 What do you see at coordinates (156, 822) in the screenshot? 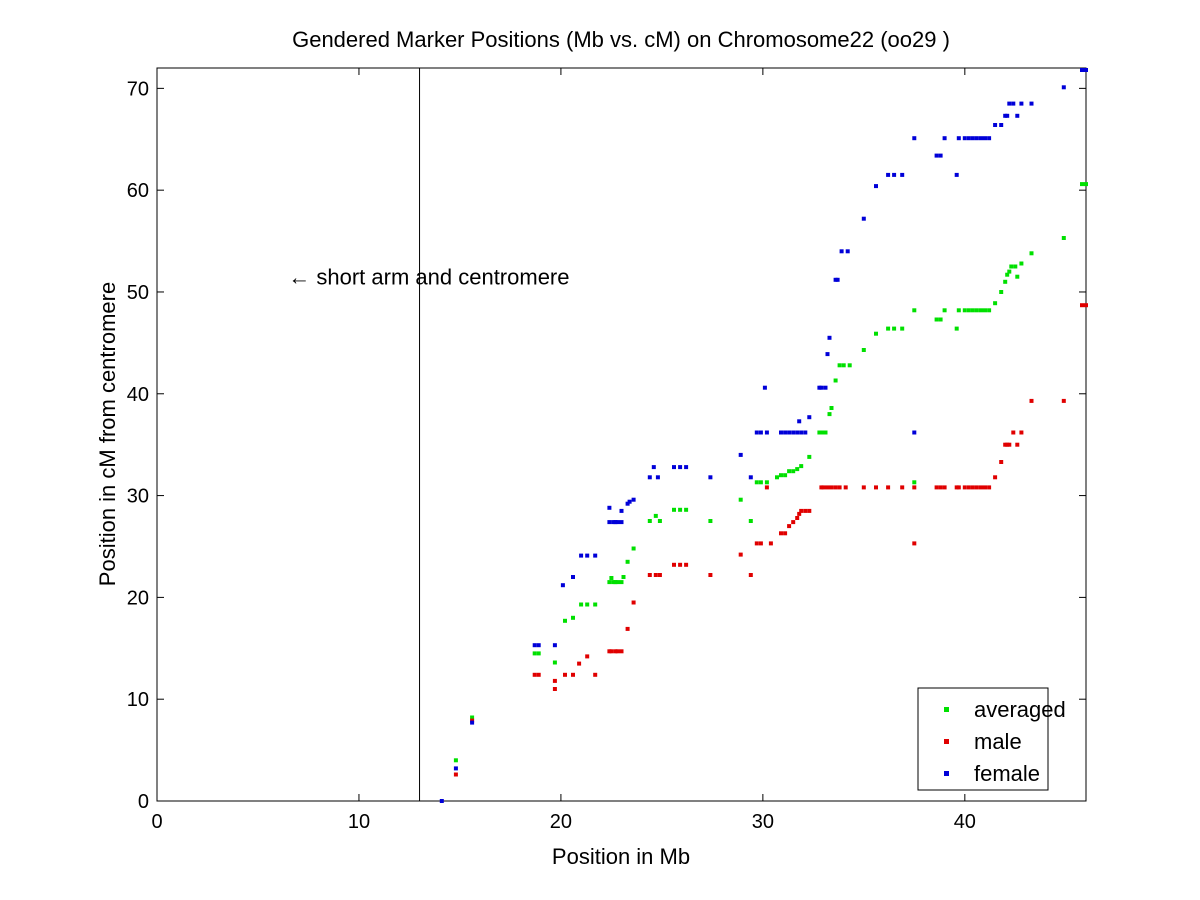
I see `x-tick-label: 0` at bounding box center [156, 822].